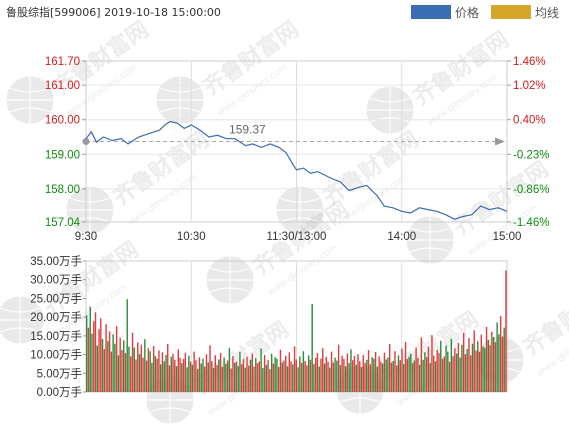 This screenshot has width=569, height=426. Describe the element at coordinates (62, 86) in the screenshot. I see `price-y-tick-label: 161.00` at that location.